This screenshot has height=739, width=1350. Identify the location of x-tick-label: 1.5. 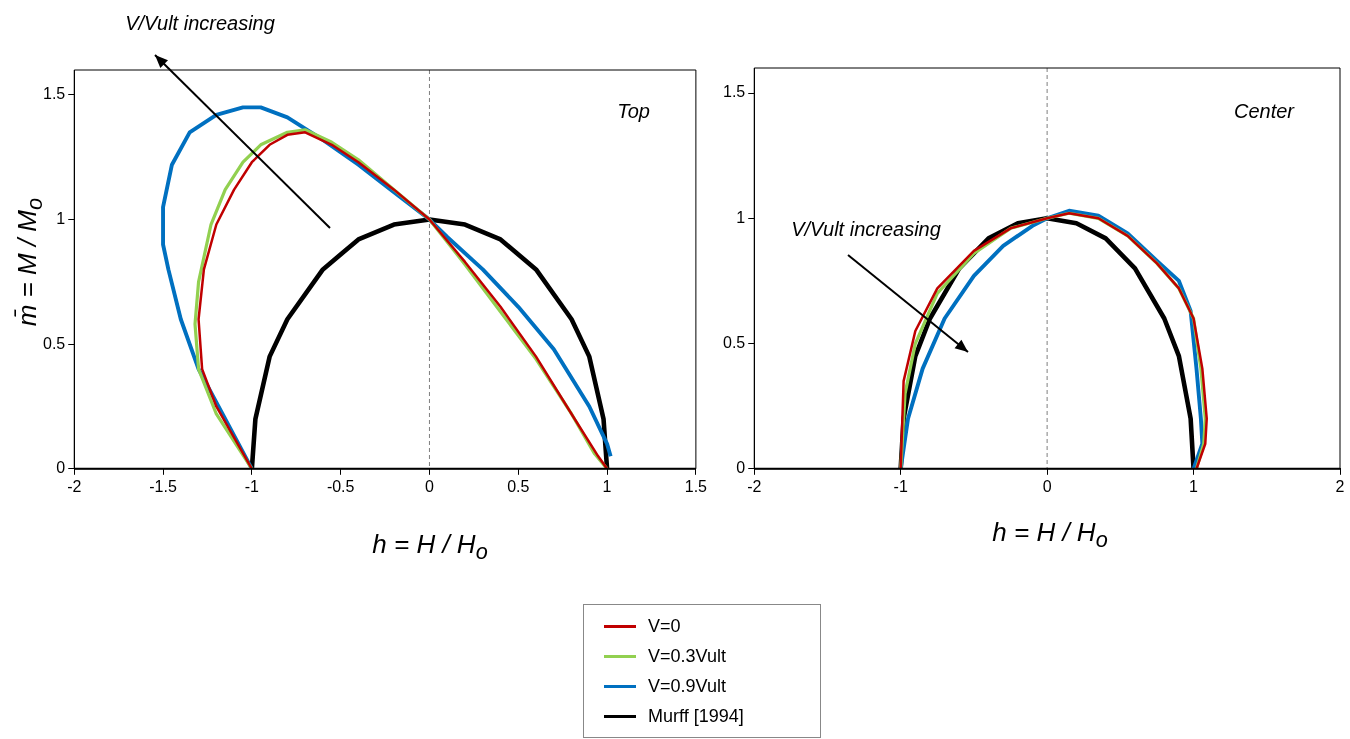
(696, 486).